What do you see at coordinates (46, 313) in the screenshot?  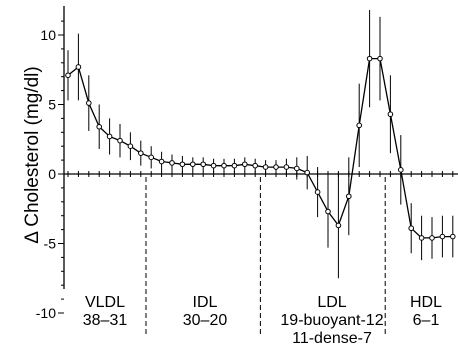 I see `y-tick-label: -10` at bounding box center [46, 313].